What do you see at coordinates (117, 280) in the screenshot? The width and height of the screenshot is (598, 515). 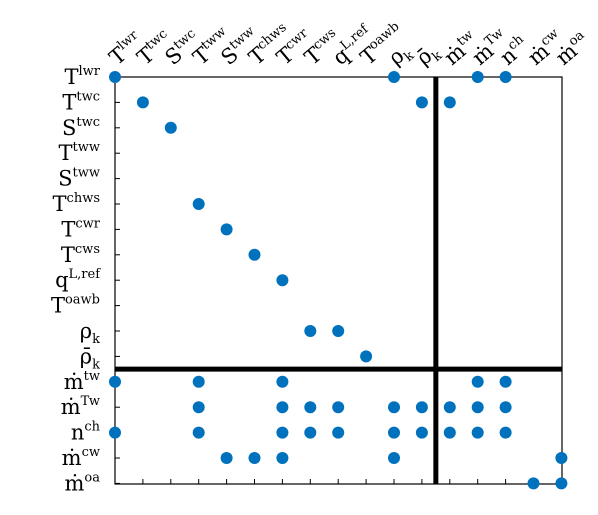 I see `y-tick-marks` at bounding box center [117, 280].